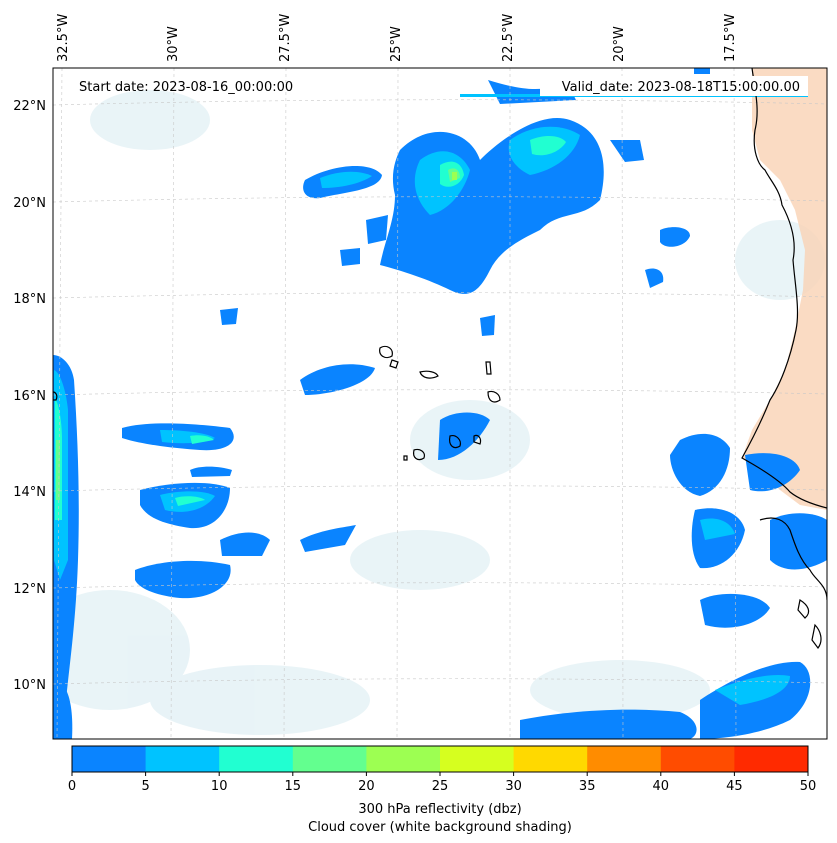  I want to click on colorbar-label-2: Cloud cover (white background shading), so click(440, 827).